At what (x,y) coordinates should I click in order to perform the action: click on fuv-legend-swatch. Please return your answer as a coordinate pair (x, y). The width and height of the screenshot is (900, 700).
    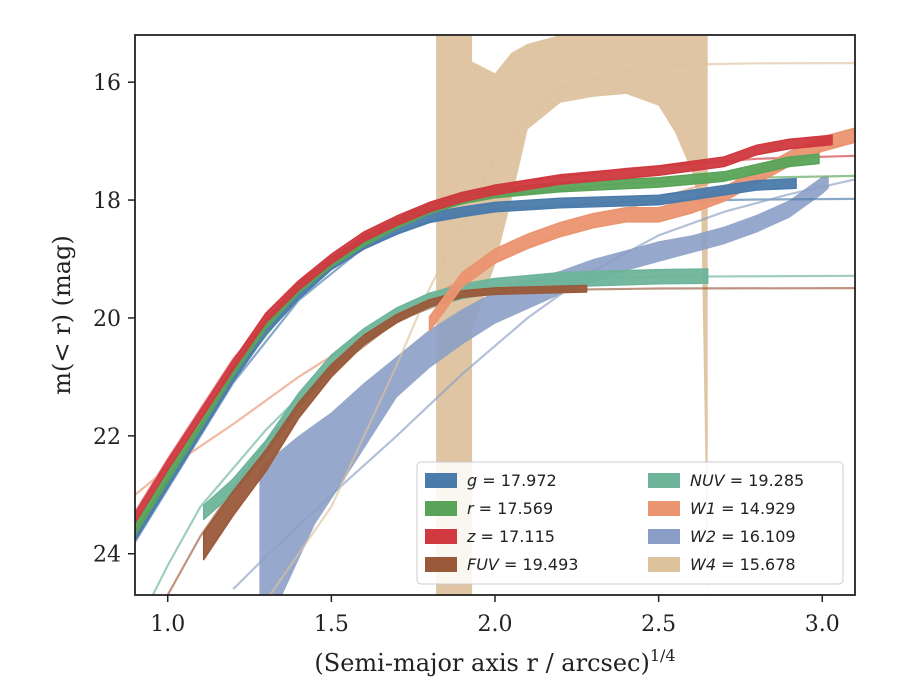
    Looking at the image, I should click on (441, 564).